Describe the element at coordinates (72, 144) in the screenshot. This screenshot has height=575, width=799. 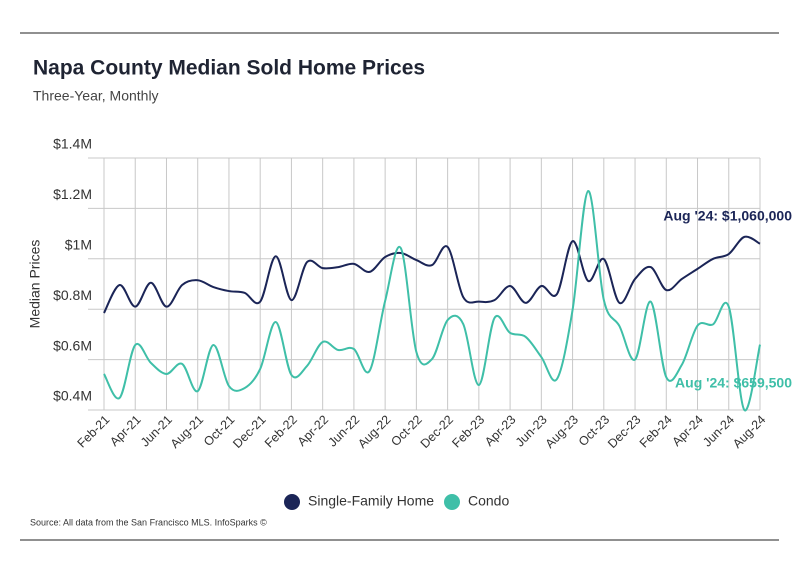
I see `y-tick-label: $1.4M` at that location.